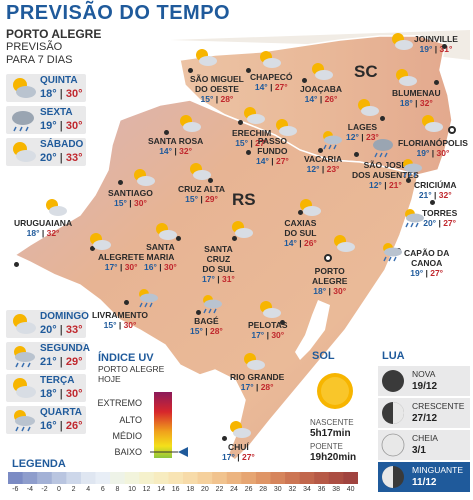 The width and height of the screenshot is (473, 500). I want to click on cloud-rain-icon, so click(23, 121).